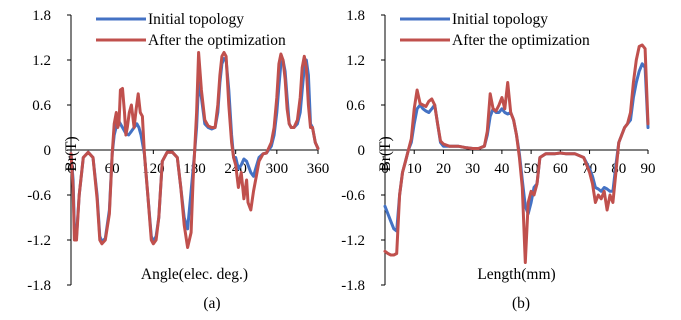  What do you see at coordinates (194, 274) in the screenshot?
I see `chart-a-x-axis-label: Angle(elec. deg.)` at bounding box center [194, 274].